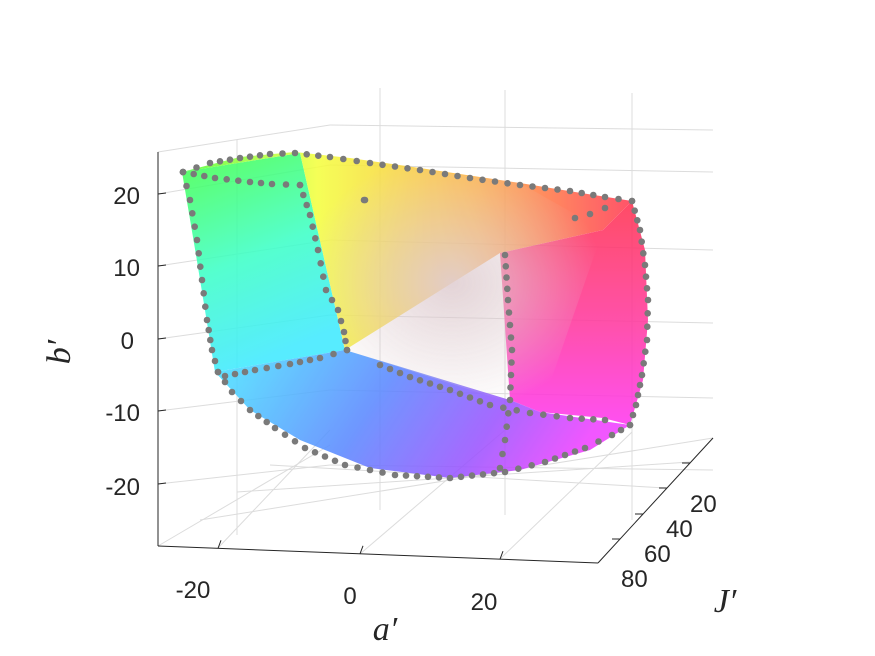 The width and height of the screenshot is (875, 656). I want to click on y-axis-title: J′, so click(725, 601).